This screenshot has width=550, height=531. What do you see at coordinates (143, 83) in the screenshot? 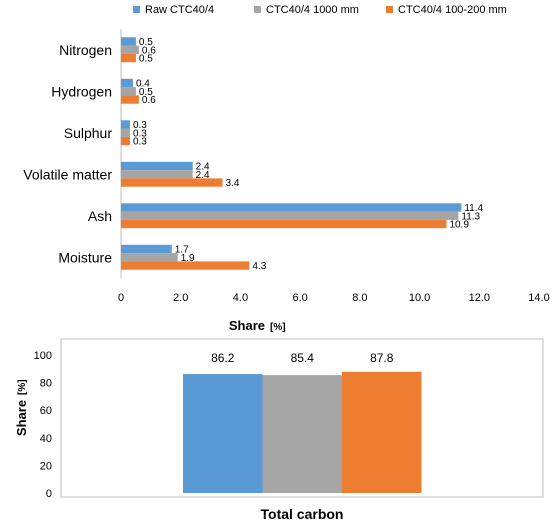
I see `data-label-hydrogen-raw: 0.4` at bounding box center [143, 83].